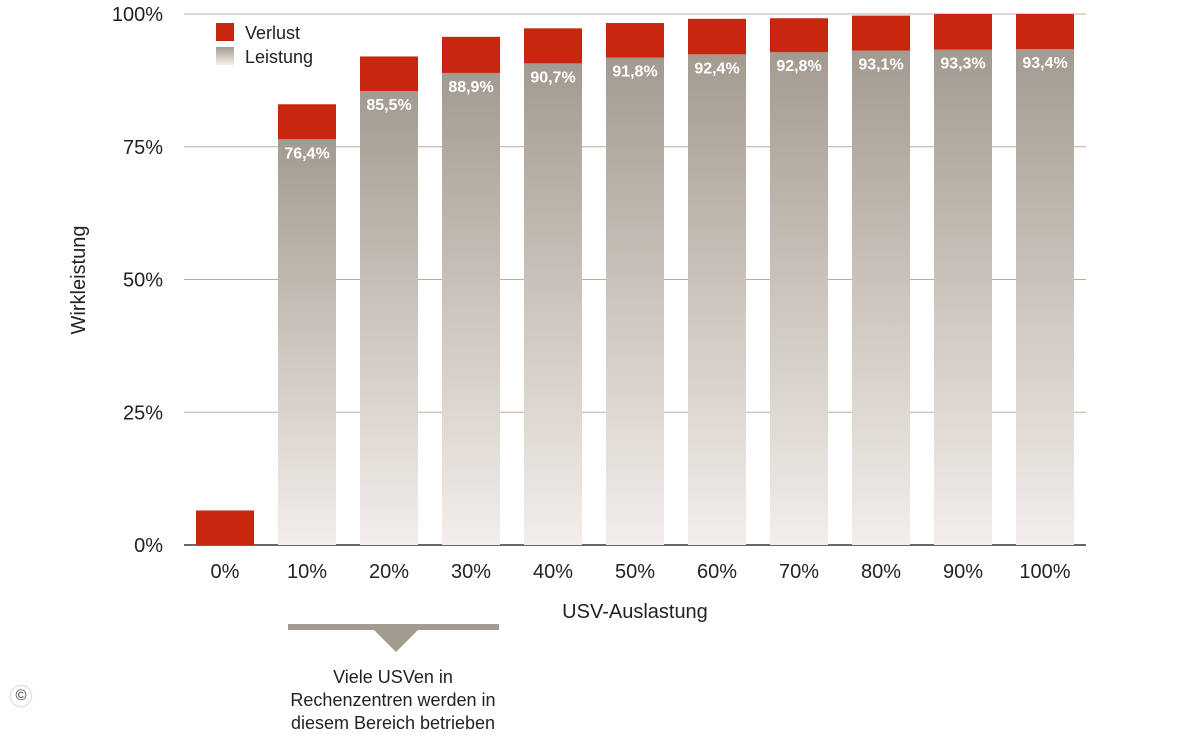  Describe the element at coordinates (635, 612) in the screenshot. I see `x-axis-title: USV-Auslastung` at that location.